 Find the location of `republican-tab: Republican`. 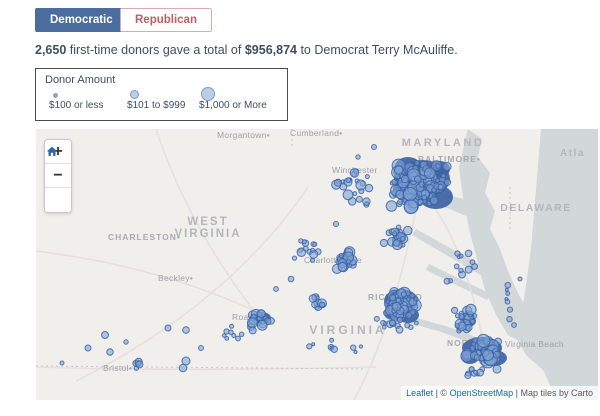

republican-tab: Republican is located at coordinates (166, 20).